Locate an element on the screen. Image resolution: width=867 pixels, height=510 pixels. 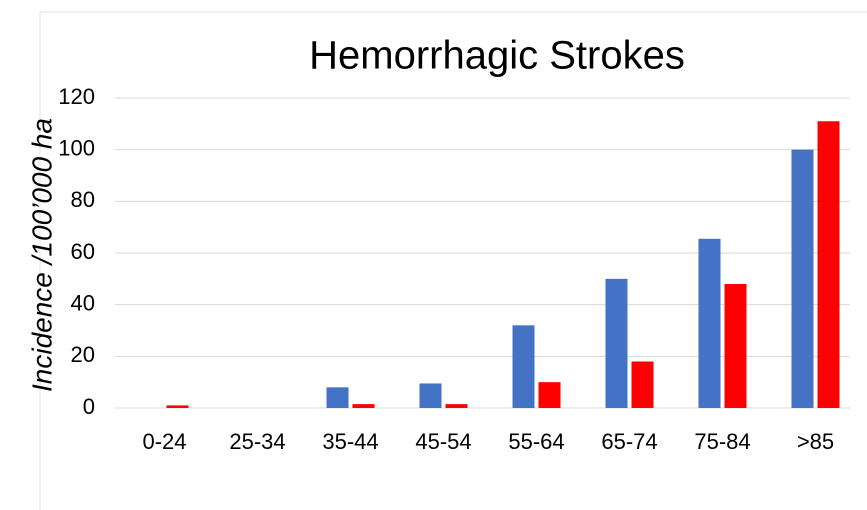
x-tick-label: 25-34 is located at coordinates (257, 441).